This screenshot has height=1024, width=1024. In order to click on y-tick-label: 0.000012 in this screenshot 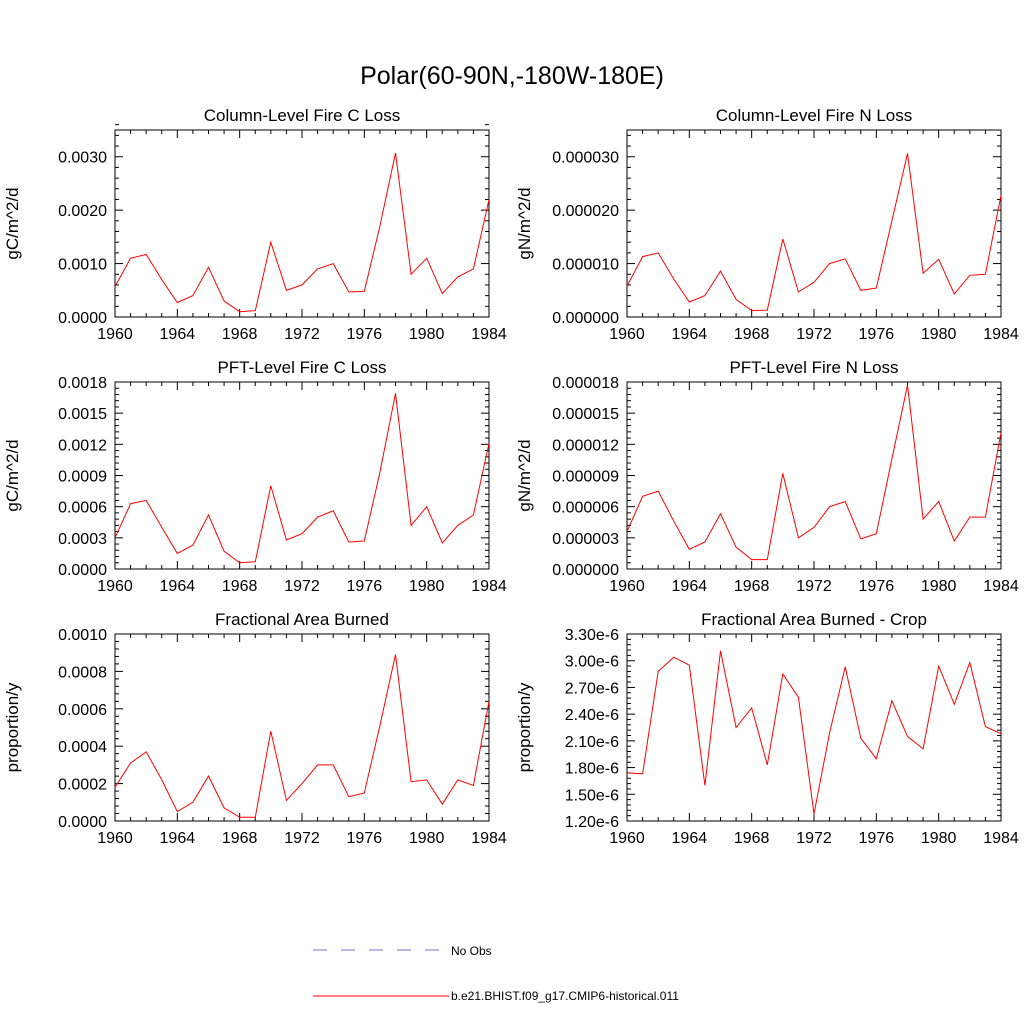, I will do `click(585, 445)`.